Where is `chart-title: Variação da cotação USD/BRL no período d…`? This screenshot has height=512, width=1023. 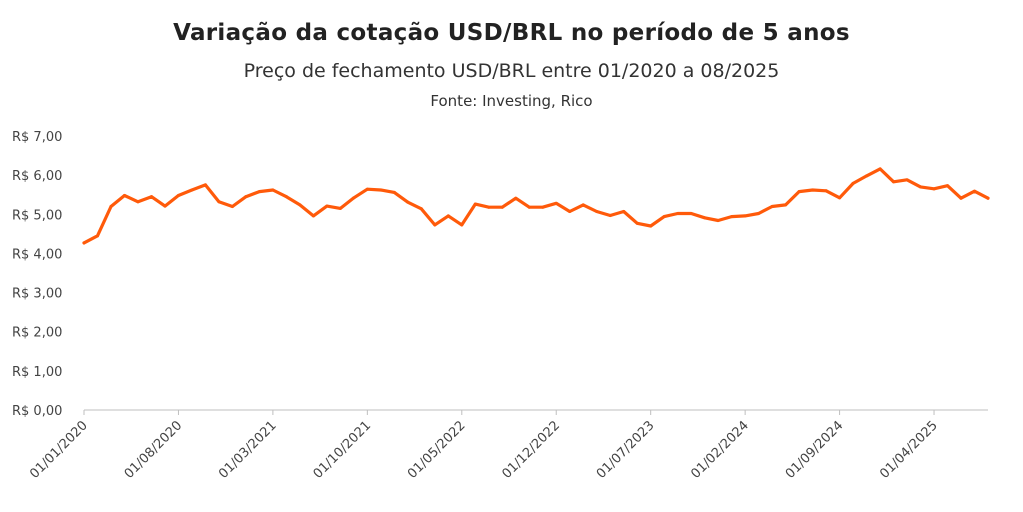 chart-title: Variação da cotação USD/BRL no período d… is located at coordinates (511, 33).